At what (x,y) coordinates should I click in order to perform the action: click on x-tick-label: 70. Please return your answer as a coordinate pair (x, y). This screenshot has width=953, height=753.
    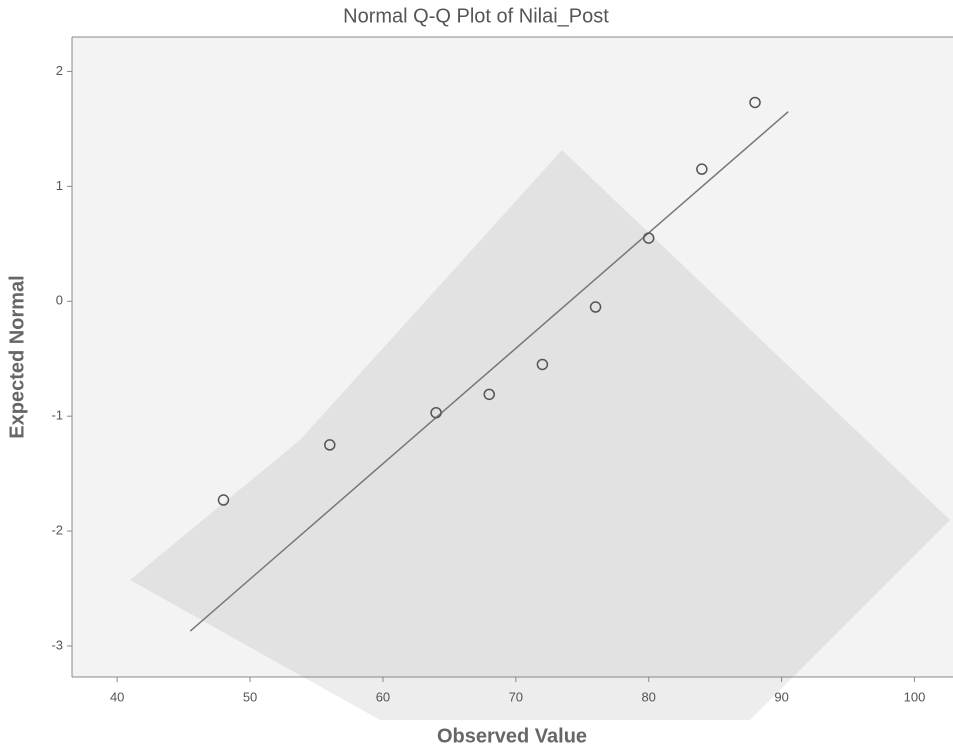
    Looking at the image, I should click on (516, 696).